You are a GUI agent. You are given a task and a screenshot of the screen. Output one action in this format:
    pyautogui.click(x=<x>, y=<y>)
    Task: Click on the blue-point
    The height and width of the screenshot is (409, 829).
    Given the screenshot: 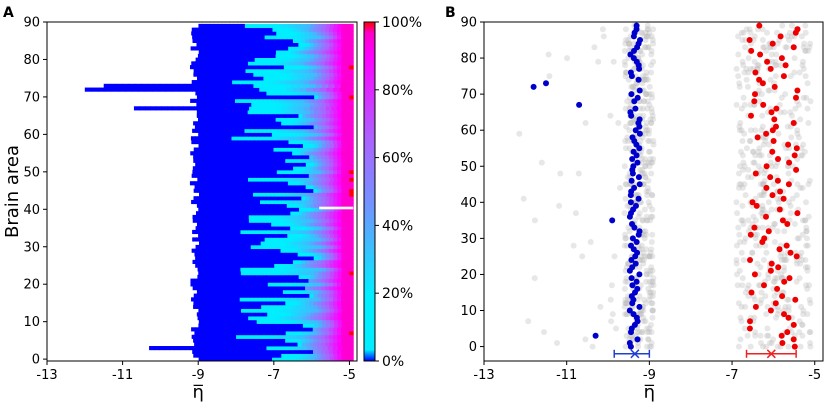 What is the action you would take?
    pyautogui.click(x=636, y=242)
    